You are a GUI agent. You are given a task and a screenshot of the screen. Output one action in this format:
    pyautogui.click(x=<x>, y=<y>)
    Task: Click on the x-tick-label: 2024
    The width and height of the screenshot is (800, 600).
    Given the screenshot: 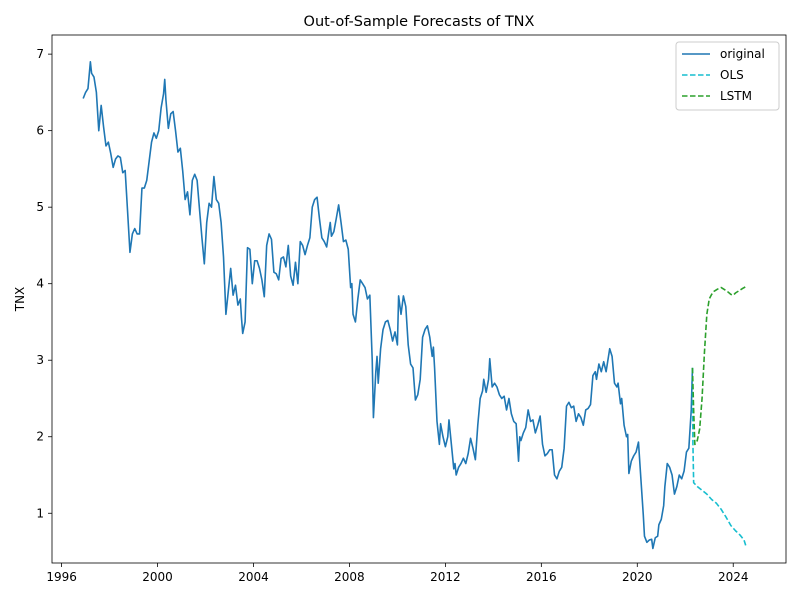 What is the action you would take?
    pyautogui.click(x=733, y=577)
    